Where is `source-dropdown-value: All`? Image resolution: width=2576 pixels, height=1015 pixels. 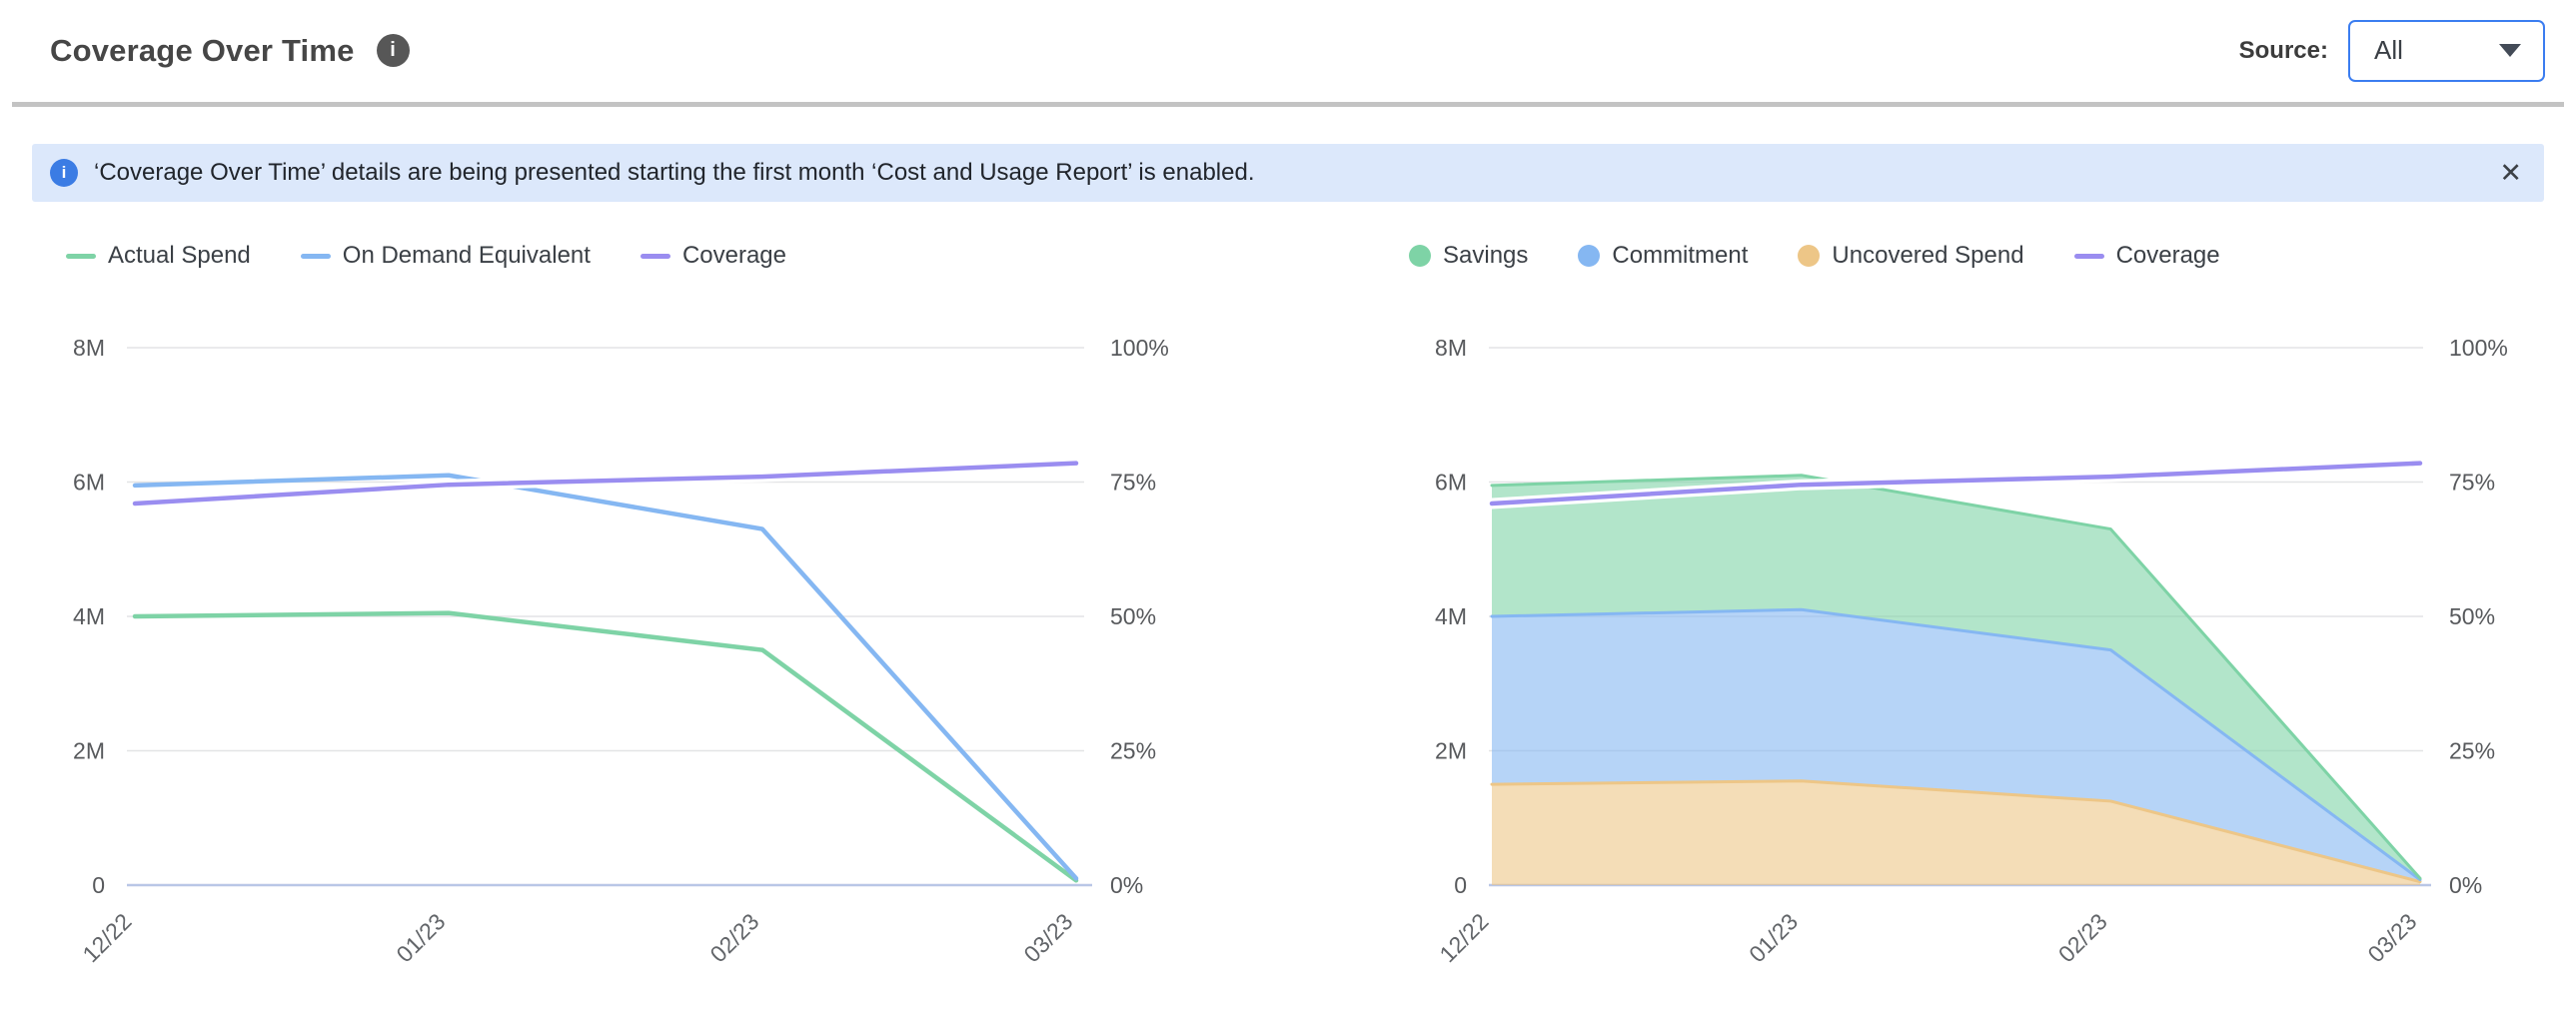 source-dropdown-value: All is located at coordinates (2388, 50).